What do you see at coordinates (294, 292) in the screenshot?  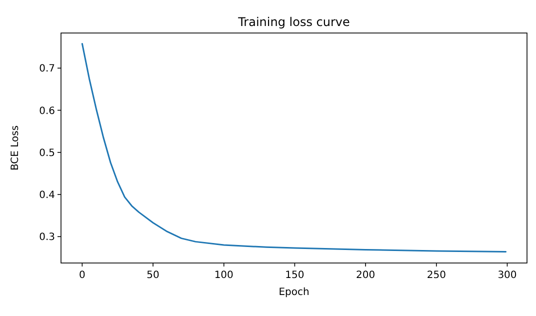 I see `x-axis-title: Epoch` at bounding box center [294, 292].